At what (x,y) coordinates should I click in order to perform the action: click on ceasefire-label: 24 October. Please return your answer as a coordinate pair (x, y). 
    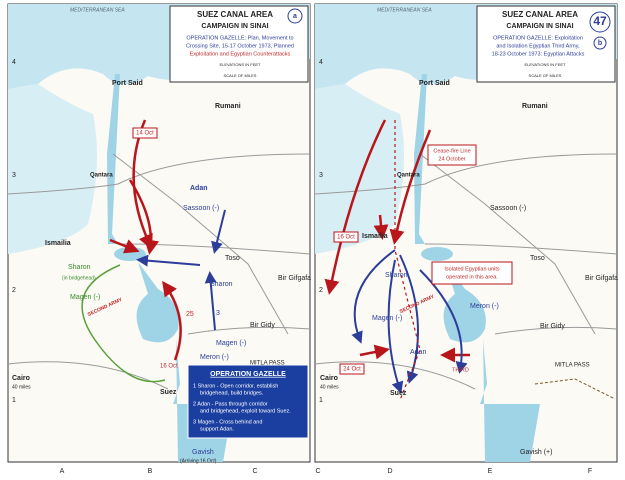
    Looking at the image, I should click on (451, 159).